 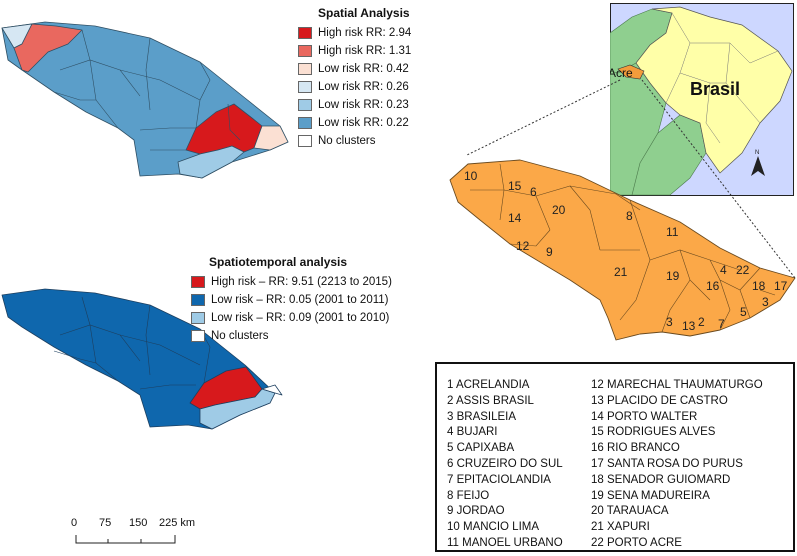 I want to click on spatiotemporal-legend-title: Spatiotemporal analysis, so click(x=278, y=262).